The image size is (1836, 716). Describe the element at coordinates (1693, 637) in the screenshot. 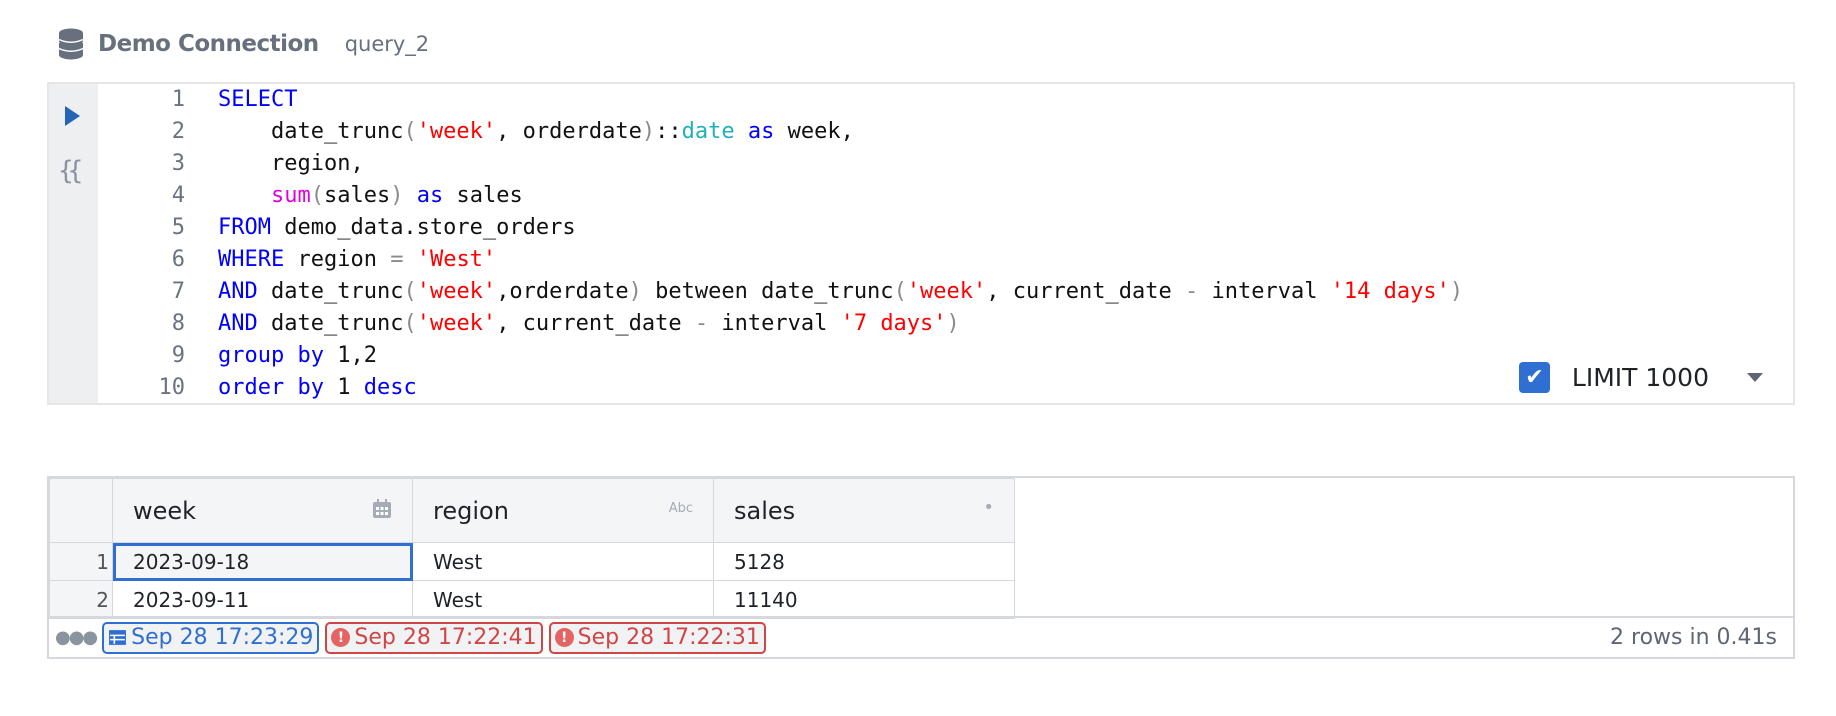

I see `row-count-info: 2 rows in 0.41s` at that location.